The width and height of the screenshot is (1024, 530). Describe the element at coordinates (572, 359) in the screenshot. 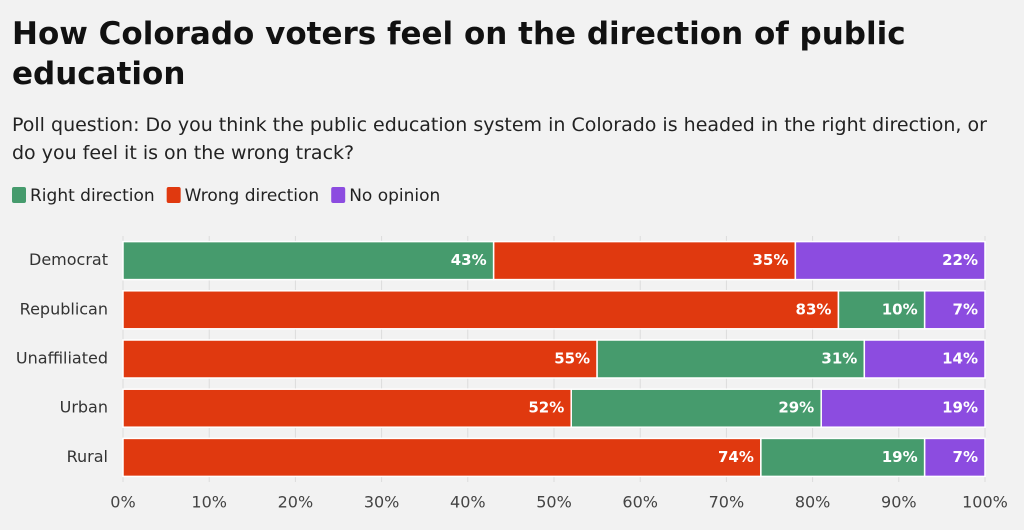

I see `value-label: 55%` at that location.